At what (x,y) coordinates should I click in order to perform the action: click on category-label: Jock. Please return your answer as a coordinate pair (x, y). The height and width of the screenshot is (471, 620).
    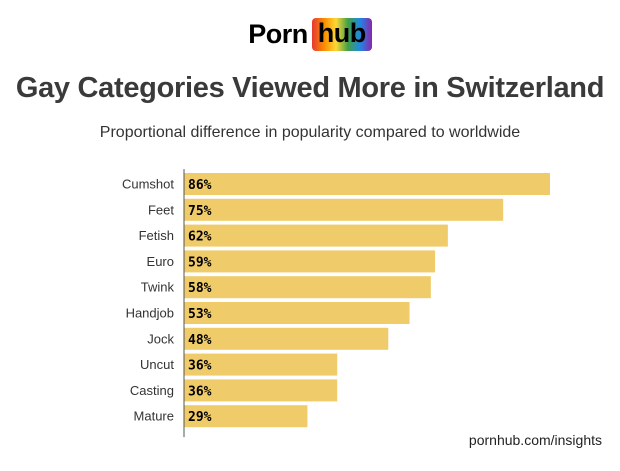
    Looking at the image, I should click on (160, 338).